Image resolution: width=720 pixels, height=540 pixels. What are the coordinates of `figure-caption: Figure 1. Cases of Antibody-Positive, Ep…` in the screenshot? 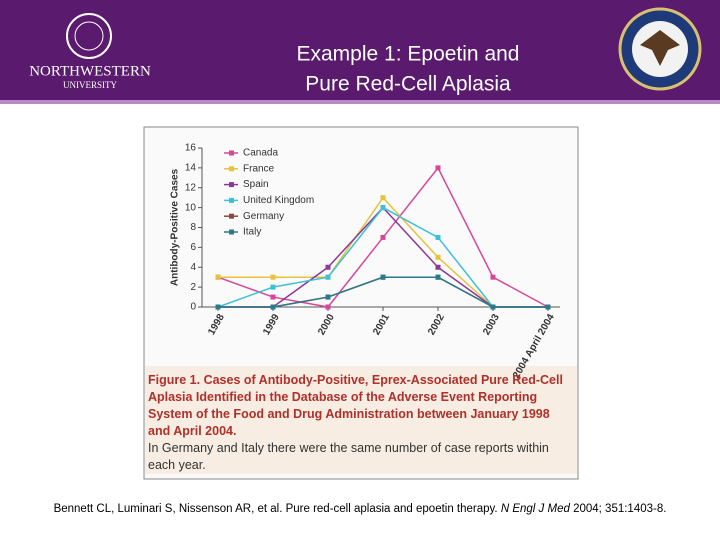 It's located at (360, 423).